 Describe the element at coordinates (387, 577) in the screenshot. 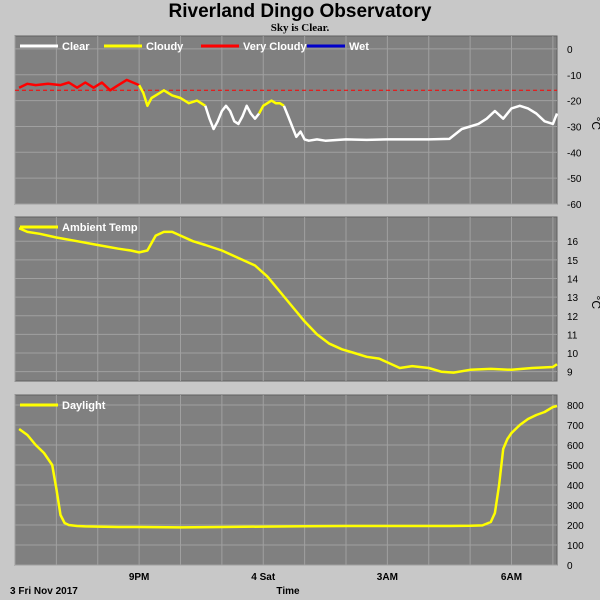

I see `x-tick-label: 3AM` at that location.